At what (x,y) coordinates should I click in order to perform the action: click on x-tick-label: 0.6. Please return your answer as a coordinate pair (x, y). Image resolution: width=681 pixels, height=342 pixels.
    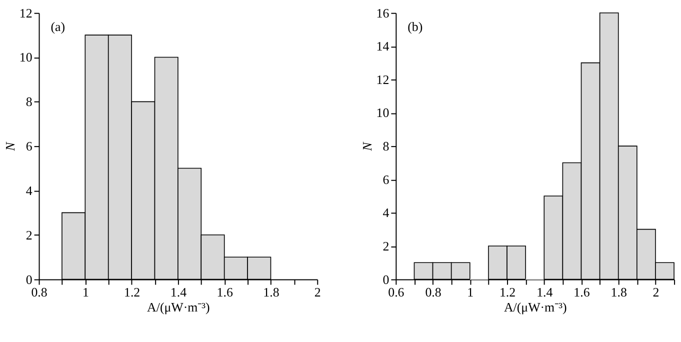
    Looking at the image, I should click on (396, 292).